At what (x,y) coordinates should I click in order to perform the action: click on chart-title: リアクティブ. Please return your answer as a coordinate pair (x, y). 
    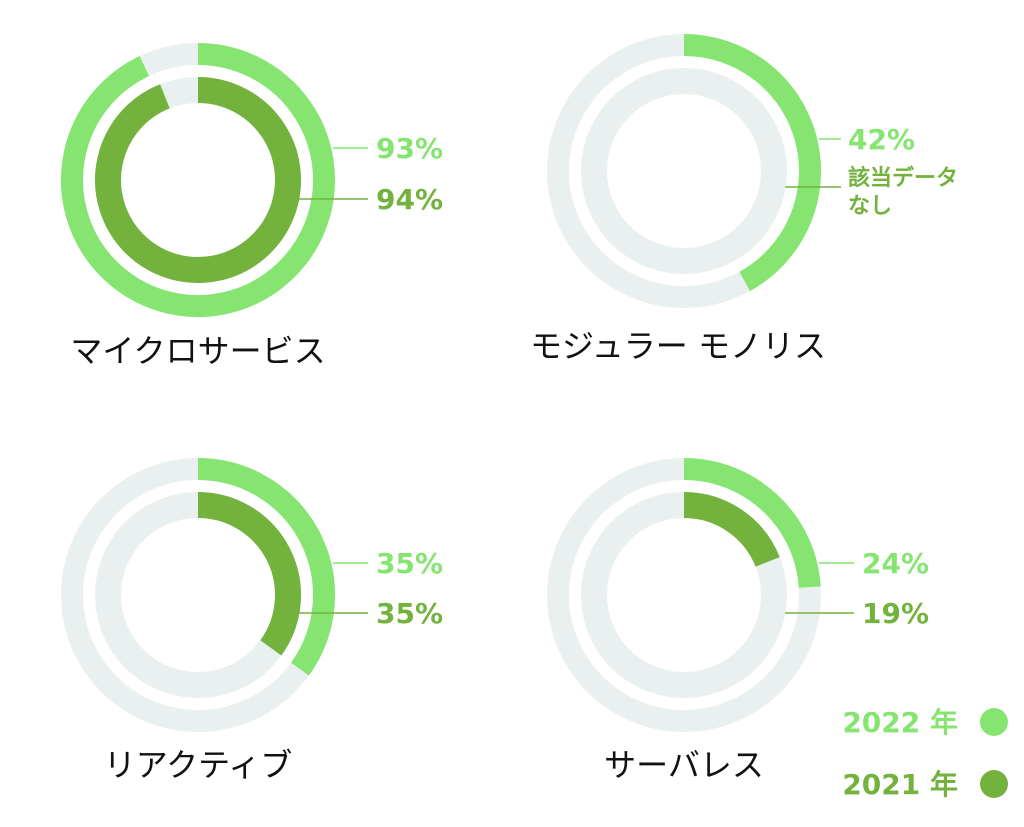
    Looking at the image, I should click on (198, 765).